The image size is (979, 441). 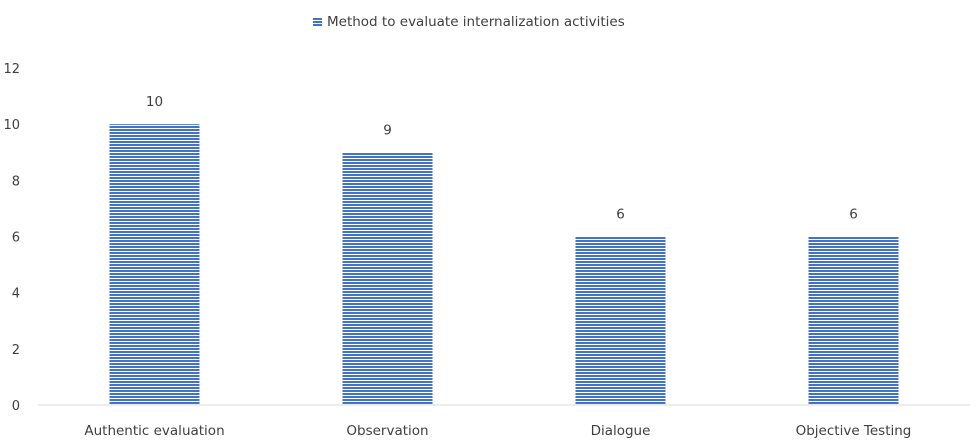 I want to click on y-tick-label: 4, so click(x=16, y=294).